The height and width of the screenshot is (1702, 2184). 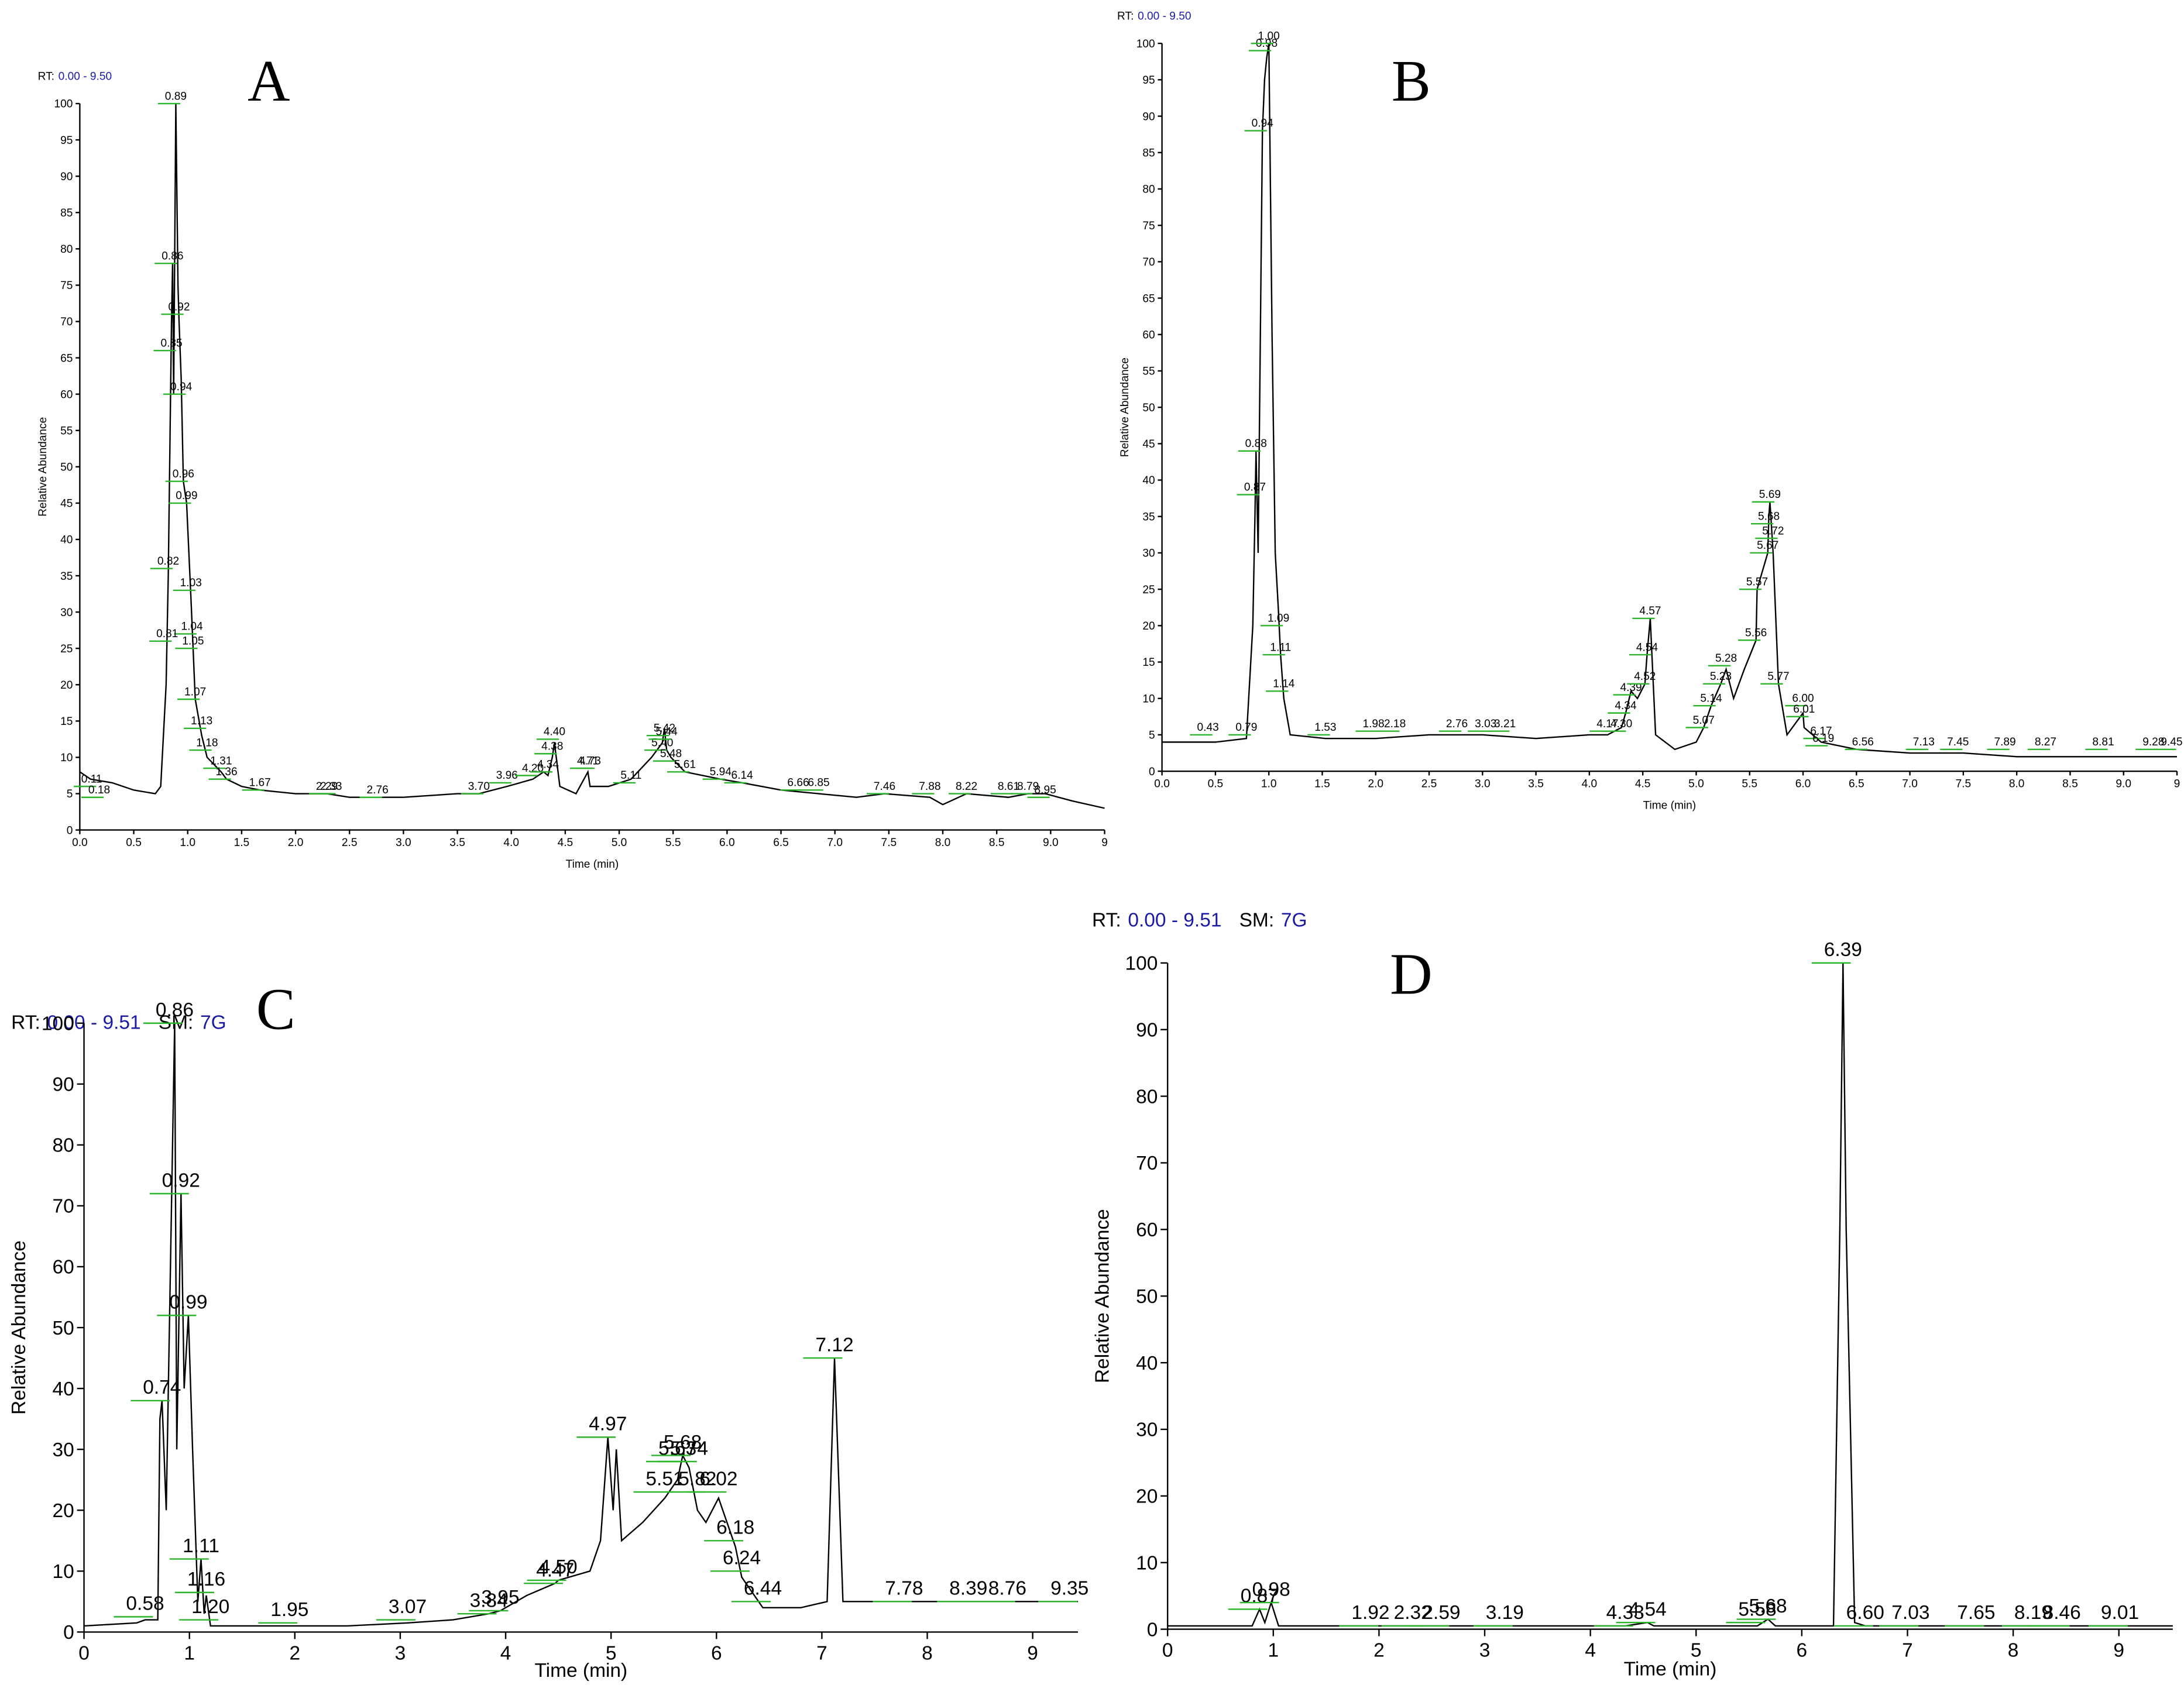 I want to click on x-tick-label: 9, so click(x=2177, y=784).